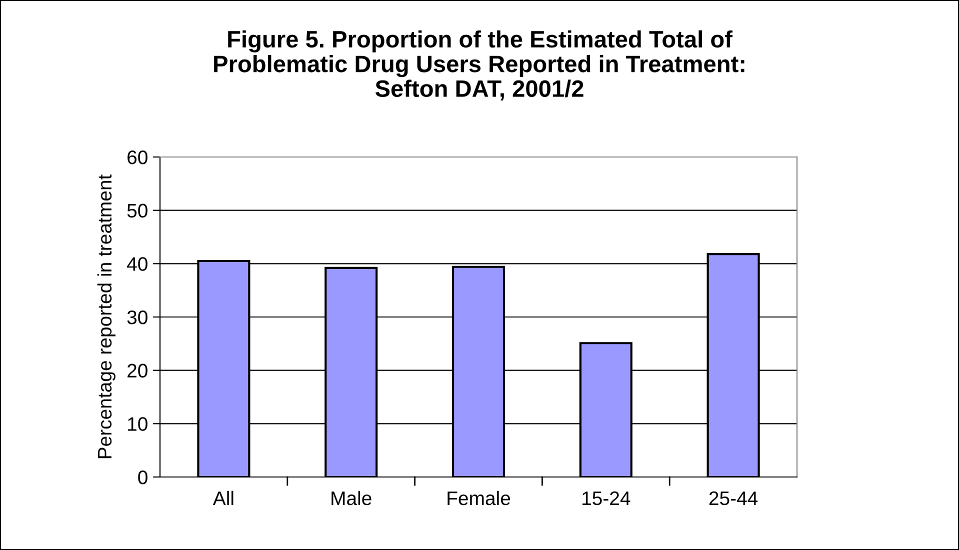 The image size is (959, 550). I want to click on x-tick-label: 15-24, so click(606, 498).